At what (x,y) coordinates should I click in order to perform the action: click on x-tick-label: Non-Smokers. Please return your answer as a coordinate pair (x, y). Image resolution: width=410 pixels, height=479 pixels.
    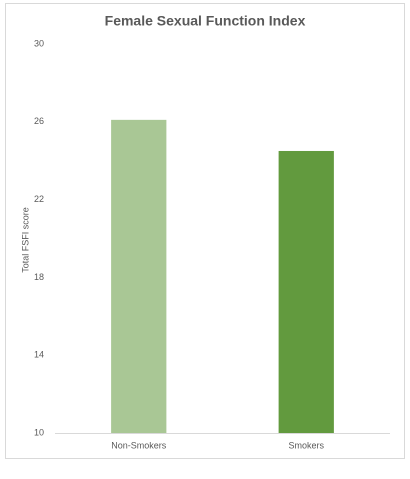
    Looking at the image, I should click on (139, 445).